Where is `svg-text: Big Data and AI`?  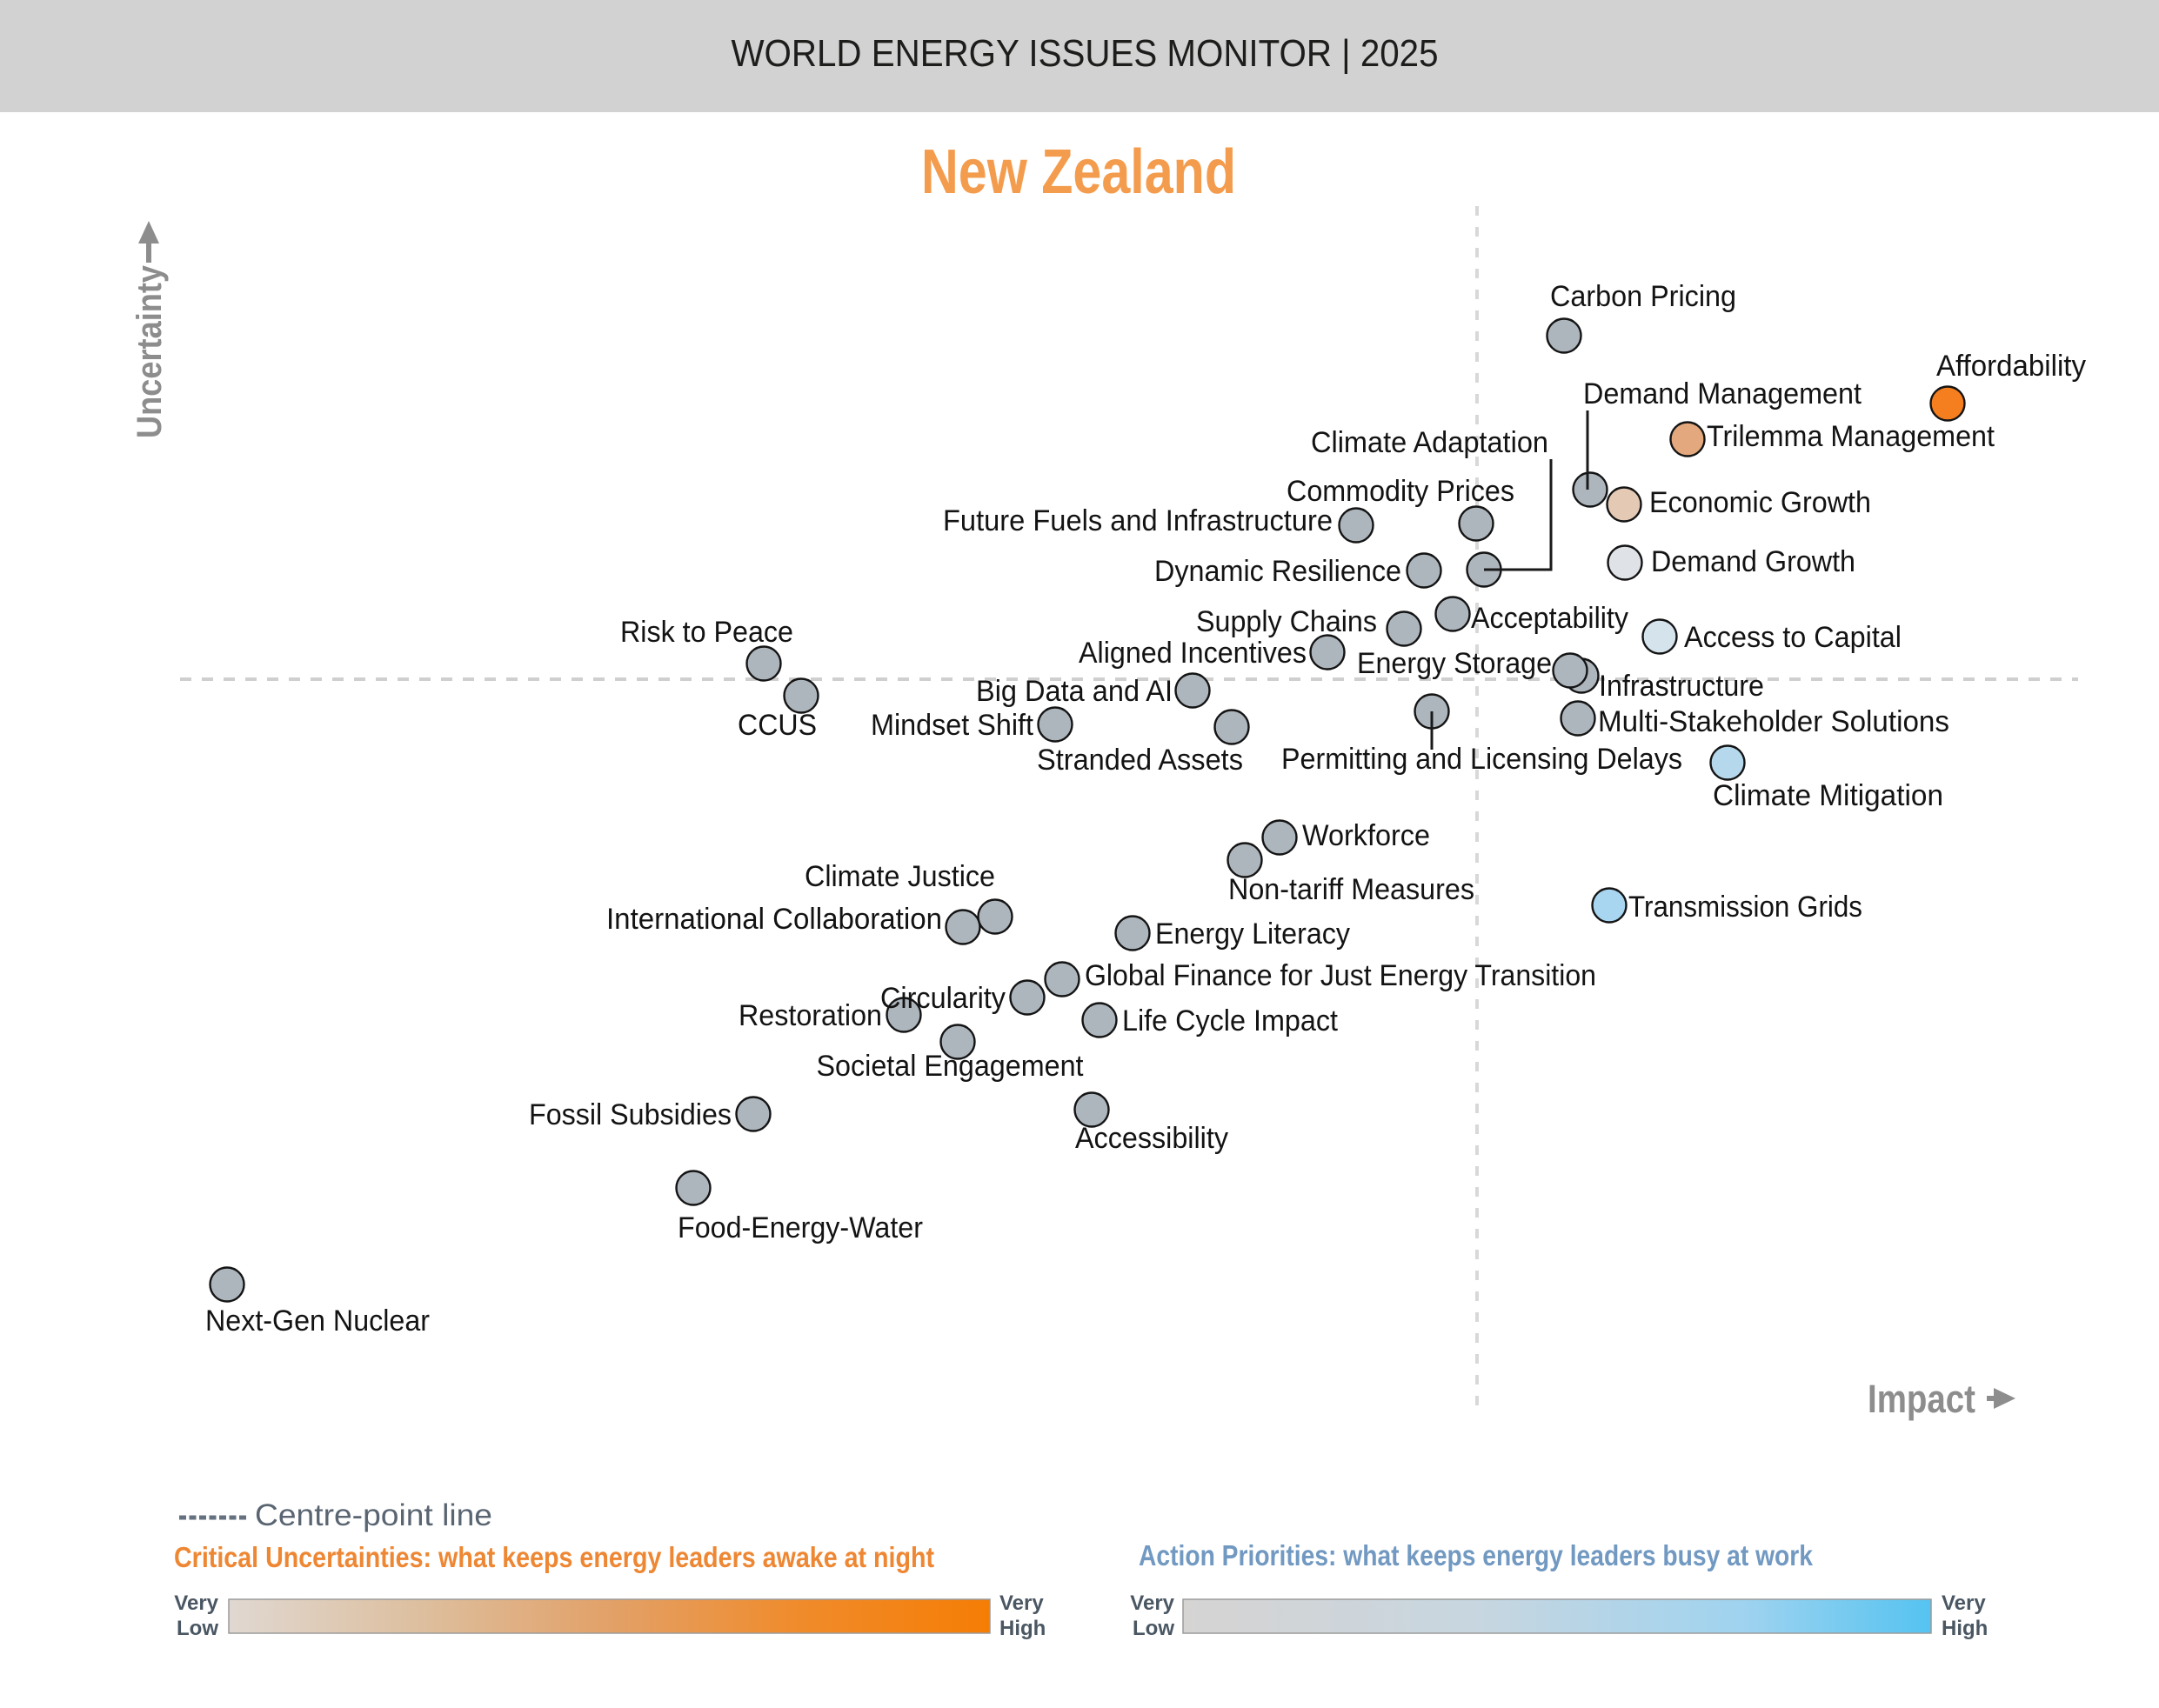 svg-text: Big Data and AI is located at coordinates (1074, 691).